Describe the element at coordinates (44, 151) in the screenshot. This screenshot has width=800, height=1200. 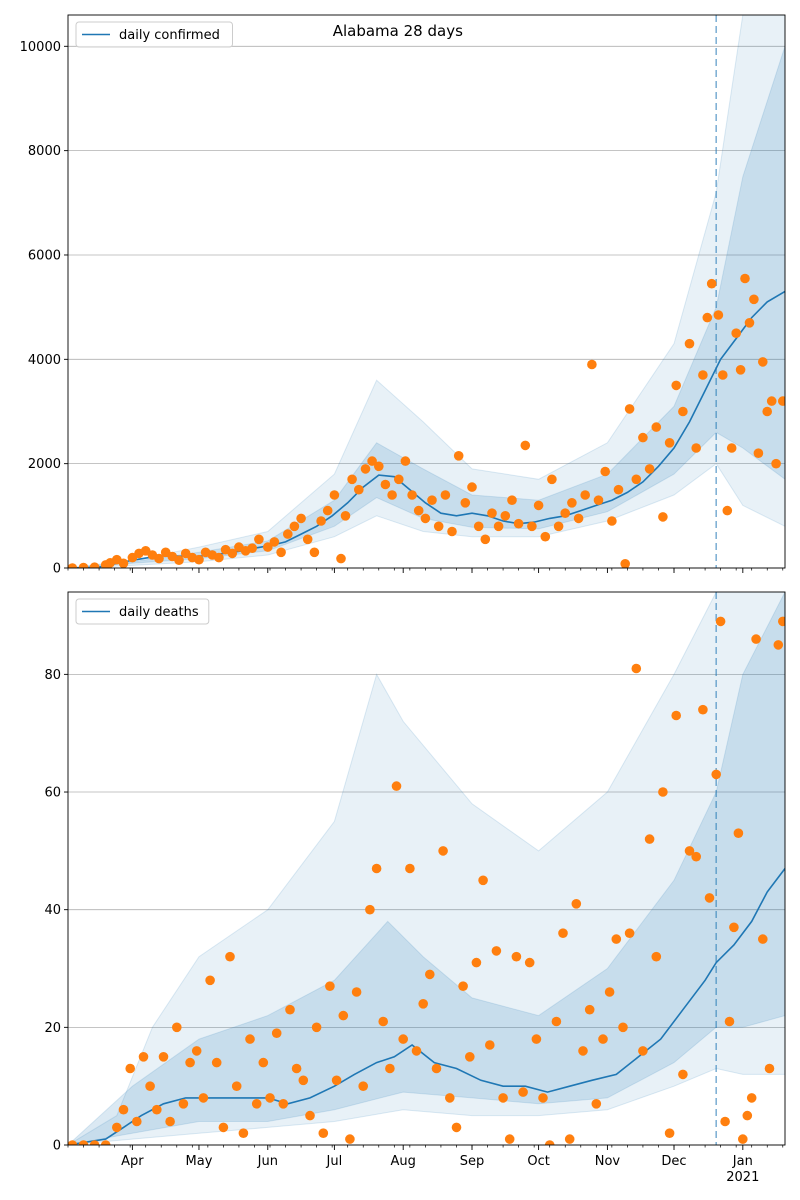
I see `y-tick-label: 8000` at that location.